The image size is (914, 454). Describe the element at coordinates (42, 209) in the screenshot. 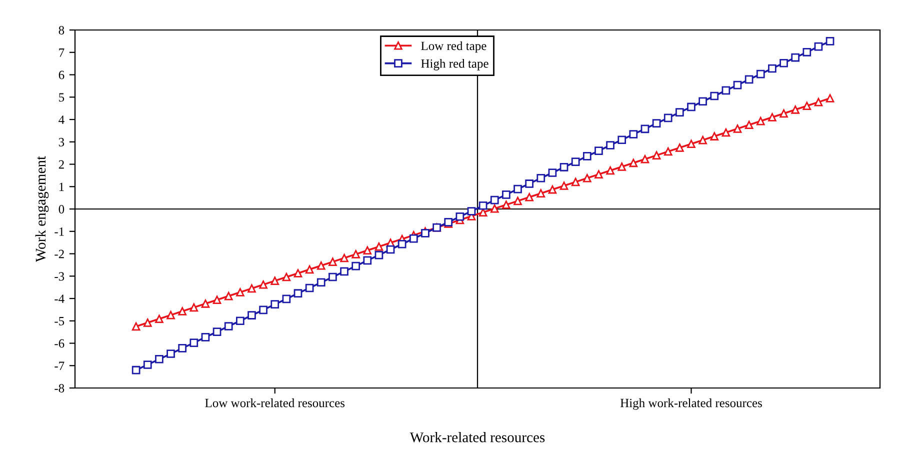

I see `y-axis-title: Work engagement` at that location.